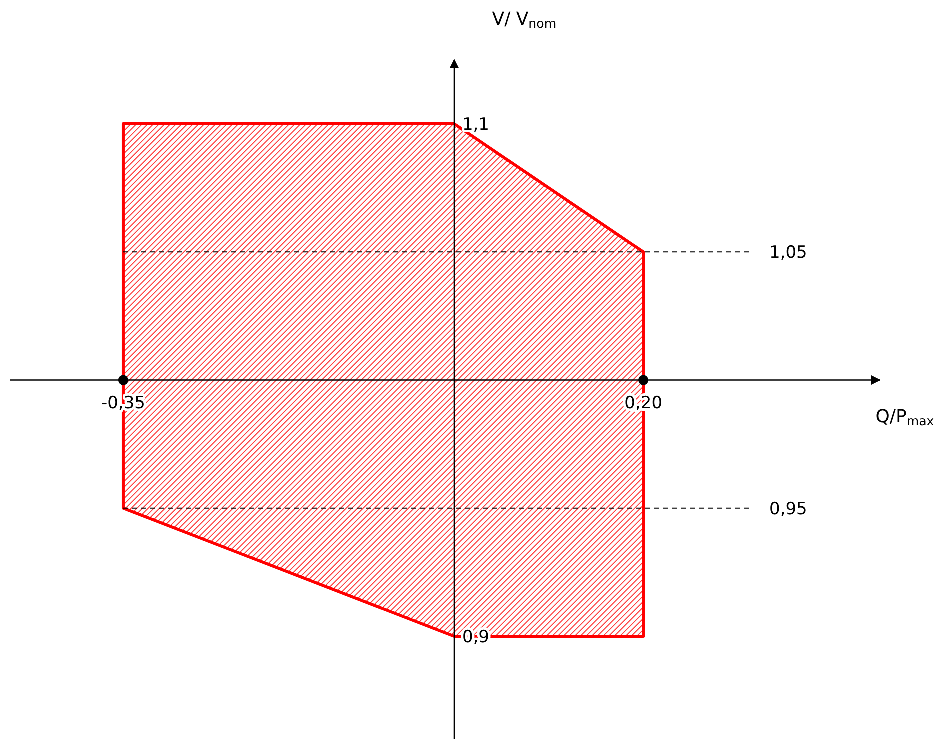 The height and width of the screenshot is (744, 939). I want to click on x-axis-title: Q/P$_{max}$, so click(905, 417).